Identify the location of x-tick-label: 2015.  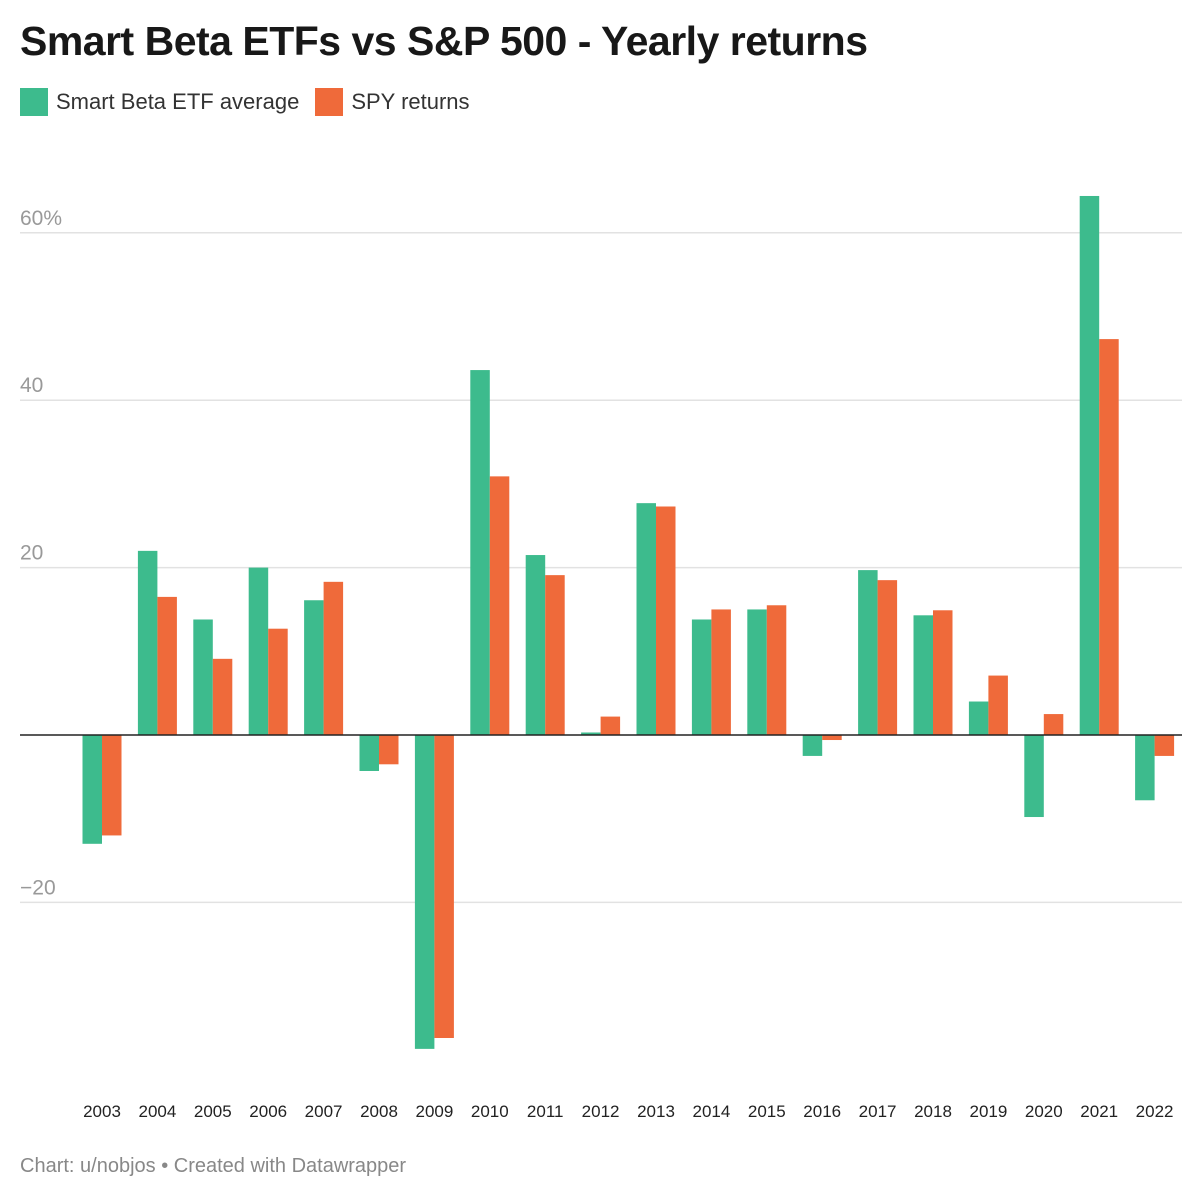
(767, 1111).